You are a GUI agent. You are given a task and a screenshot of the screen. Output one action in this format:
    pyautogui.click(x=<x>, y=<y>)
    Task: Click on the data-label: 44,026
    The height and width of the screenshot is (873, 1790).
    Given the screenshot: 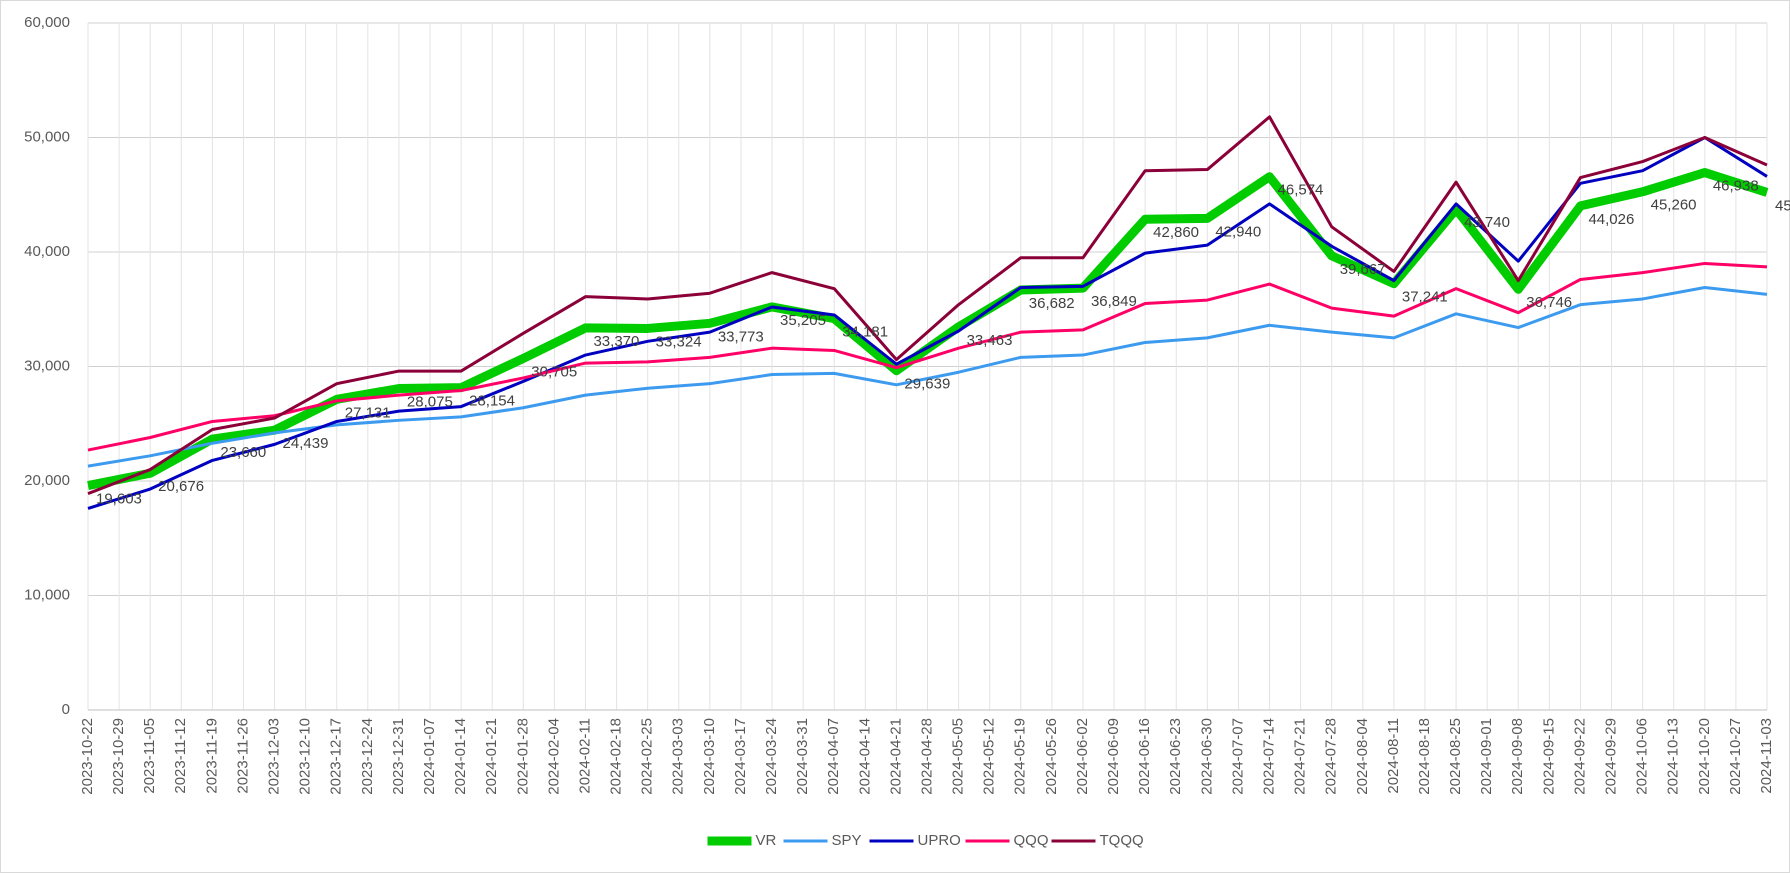 What is the action you would take?
    pyautogui.click(x=1611, y=219)
    